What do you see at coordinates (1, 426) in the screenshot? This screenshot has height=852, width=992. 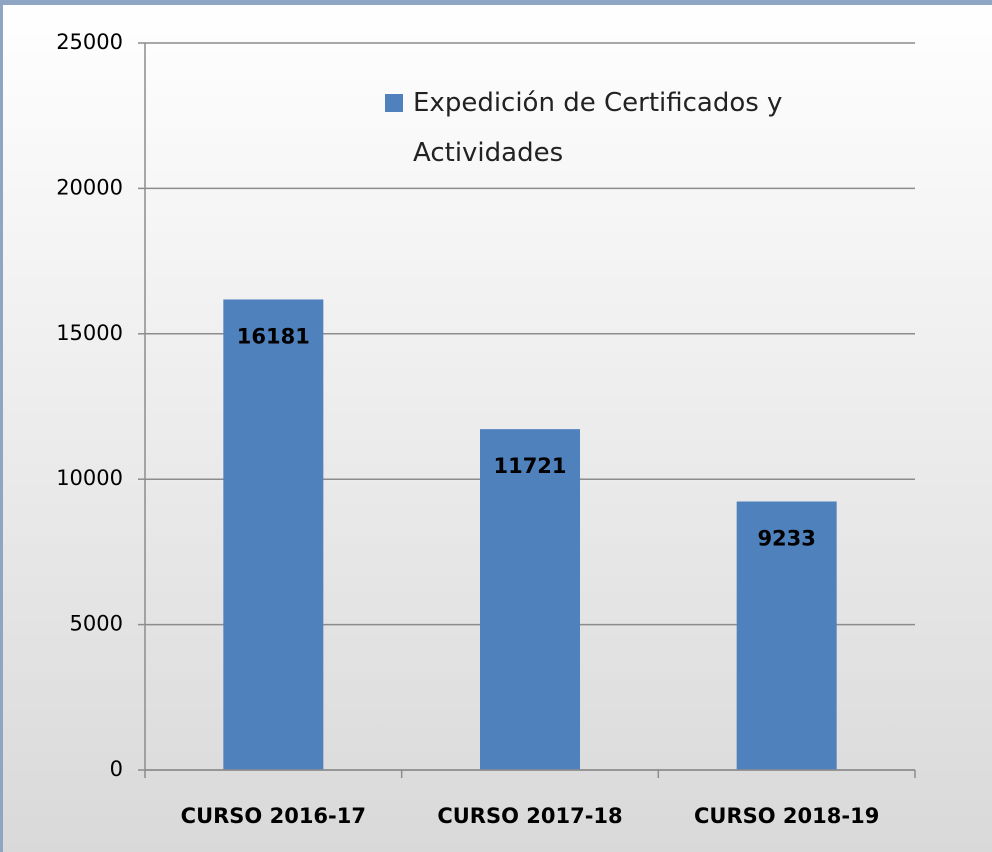 I see `frame-left` at bounding box center [1, 426].